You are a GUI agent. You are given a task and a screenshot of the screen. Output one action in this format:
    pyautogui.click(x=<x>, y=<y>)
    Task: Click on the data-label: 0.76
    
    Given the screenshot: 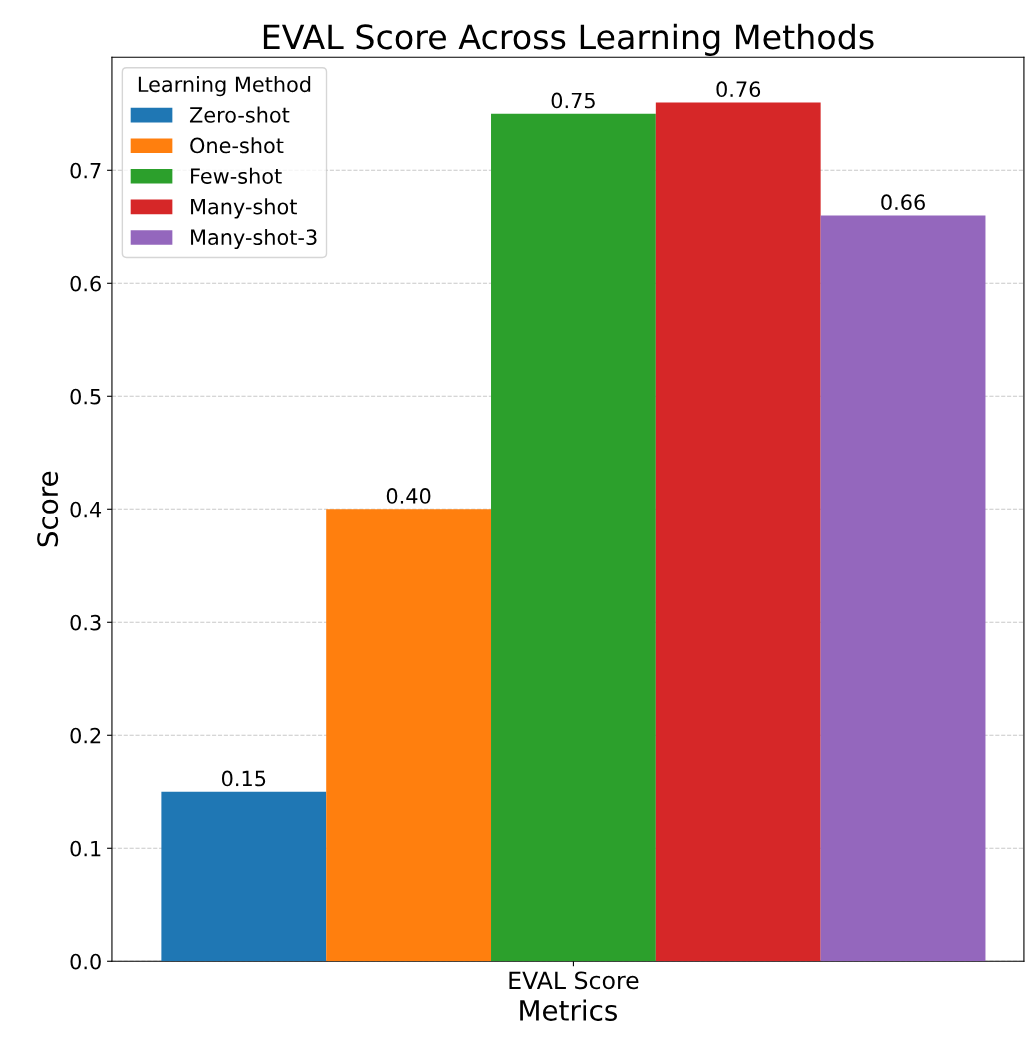 What is the action you would take?
    pyautogui.click(x=738, y=89)
    